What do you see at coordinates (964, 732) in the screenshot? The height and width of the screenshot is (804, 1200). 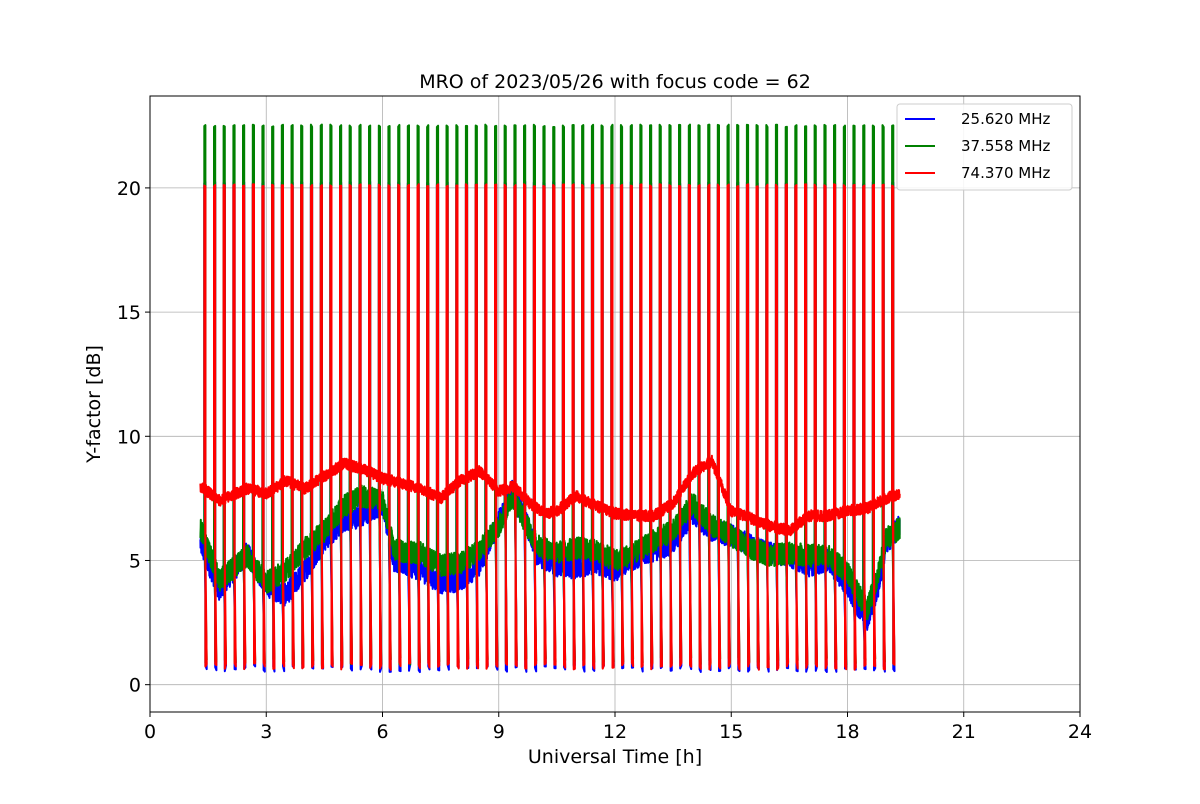 I see `x-tick-label: 21` at bounding box center [964, 732].